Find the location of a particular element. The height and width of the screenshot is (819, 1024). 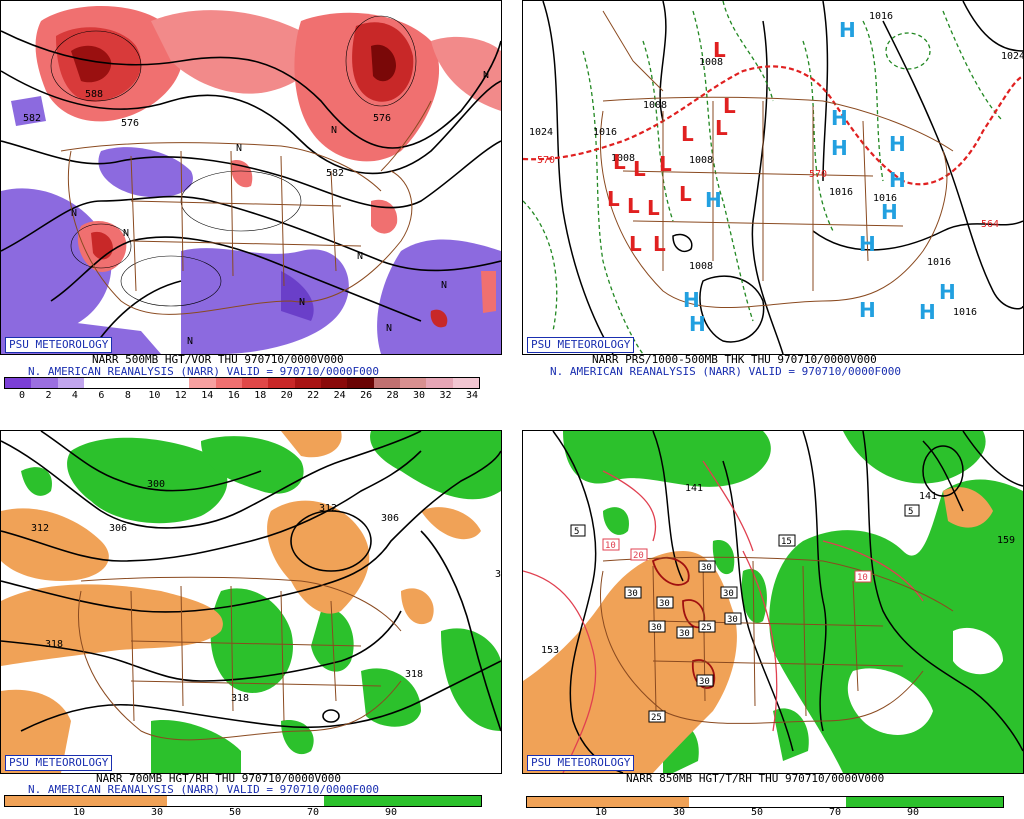

temp-label-box: 10 is located at coordinates (611, 544).